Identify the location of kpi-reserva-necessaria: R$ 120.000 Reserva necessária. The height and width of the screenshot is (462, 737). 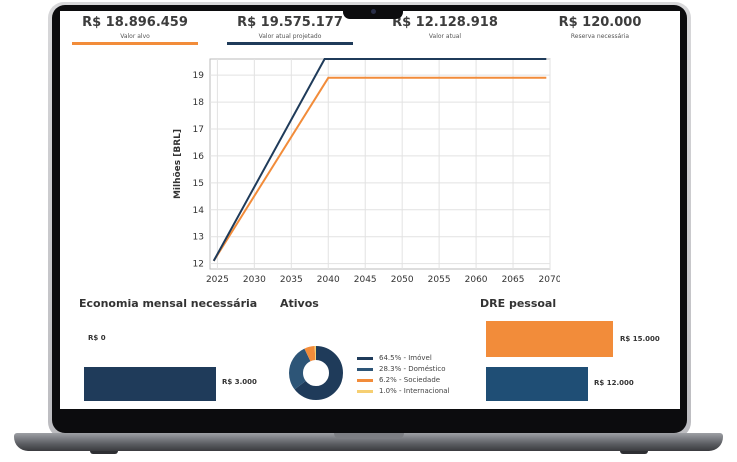
(600, 27).